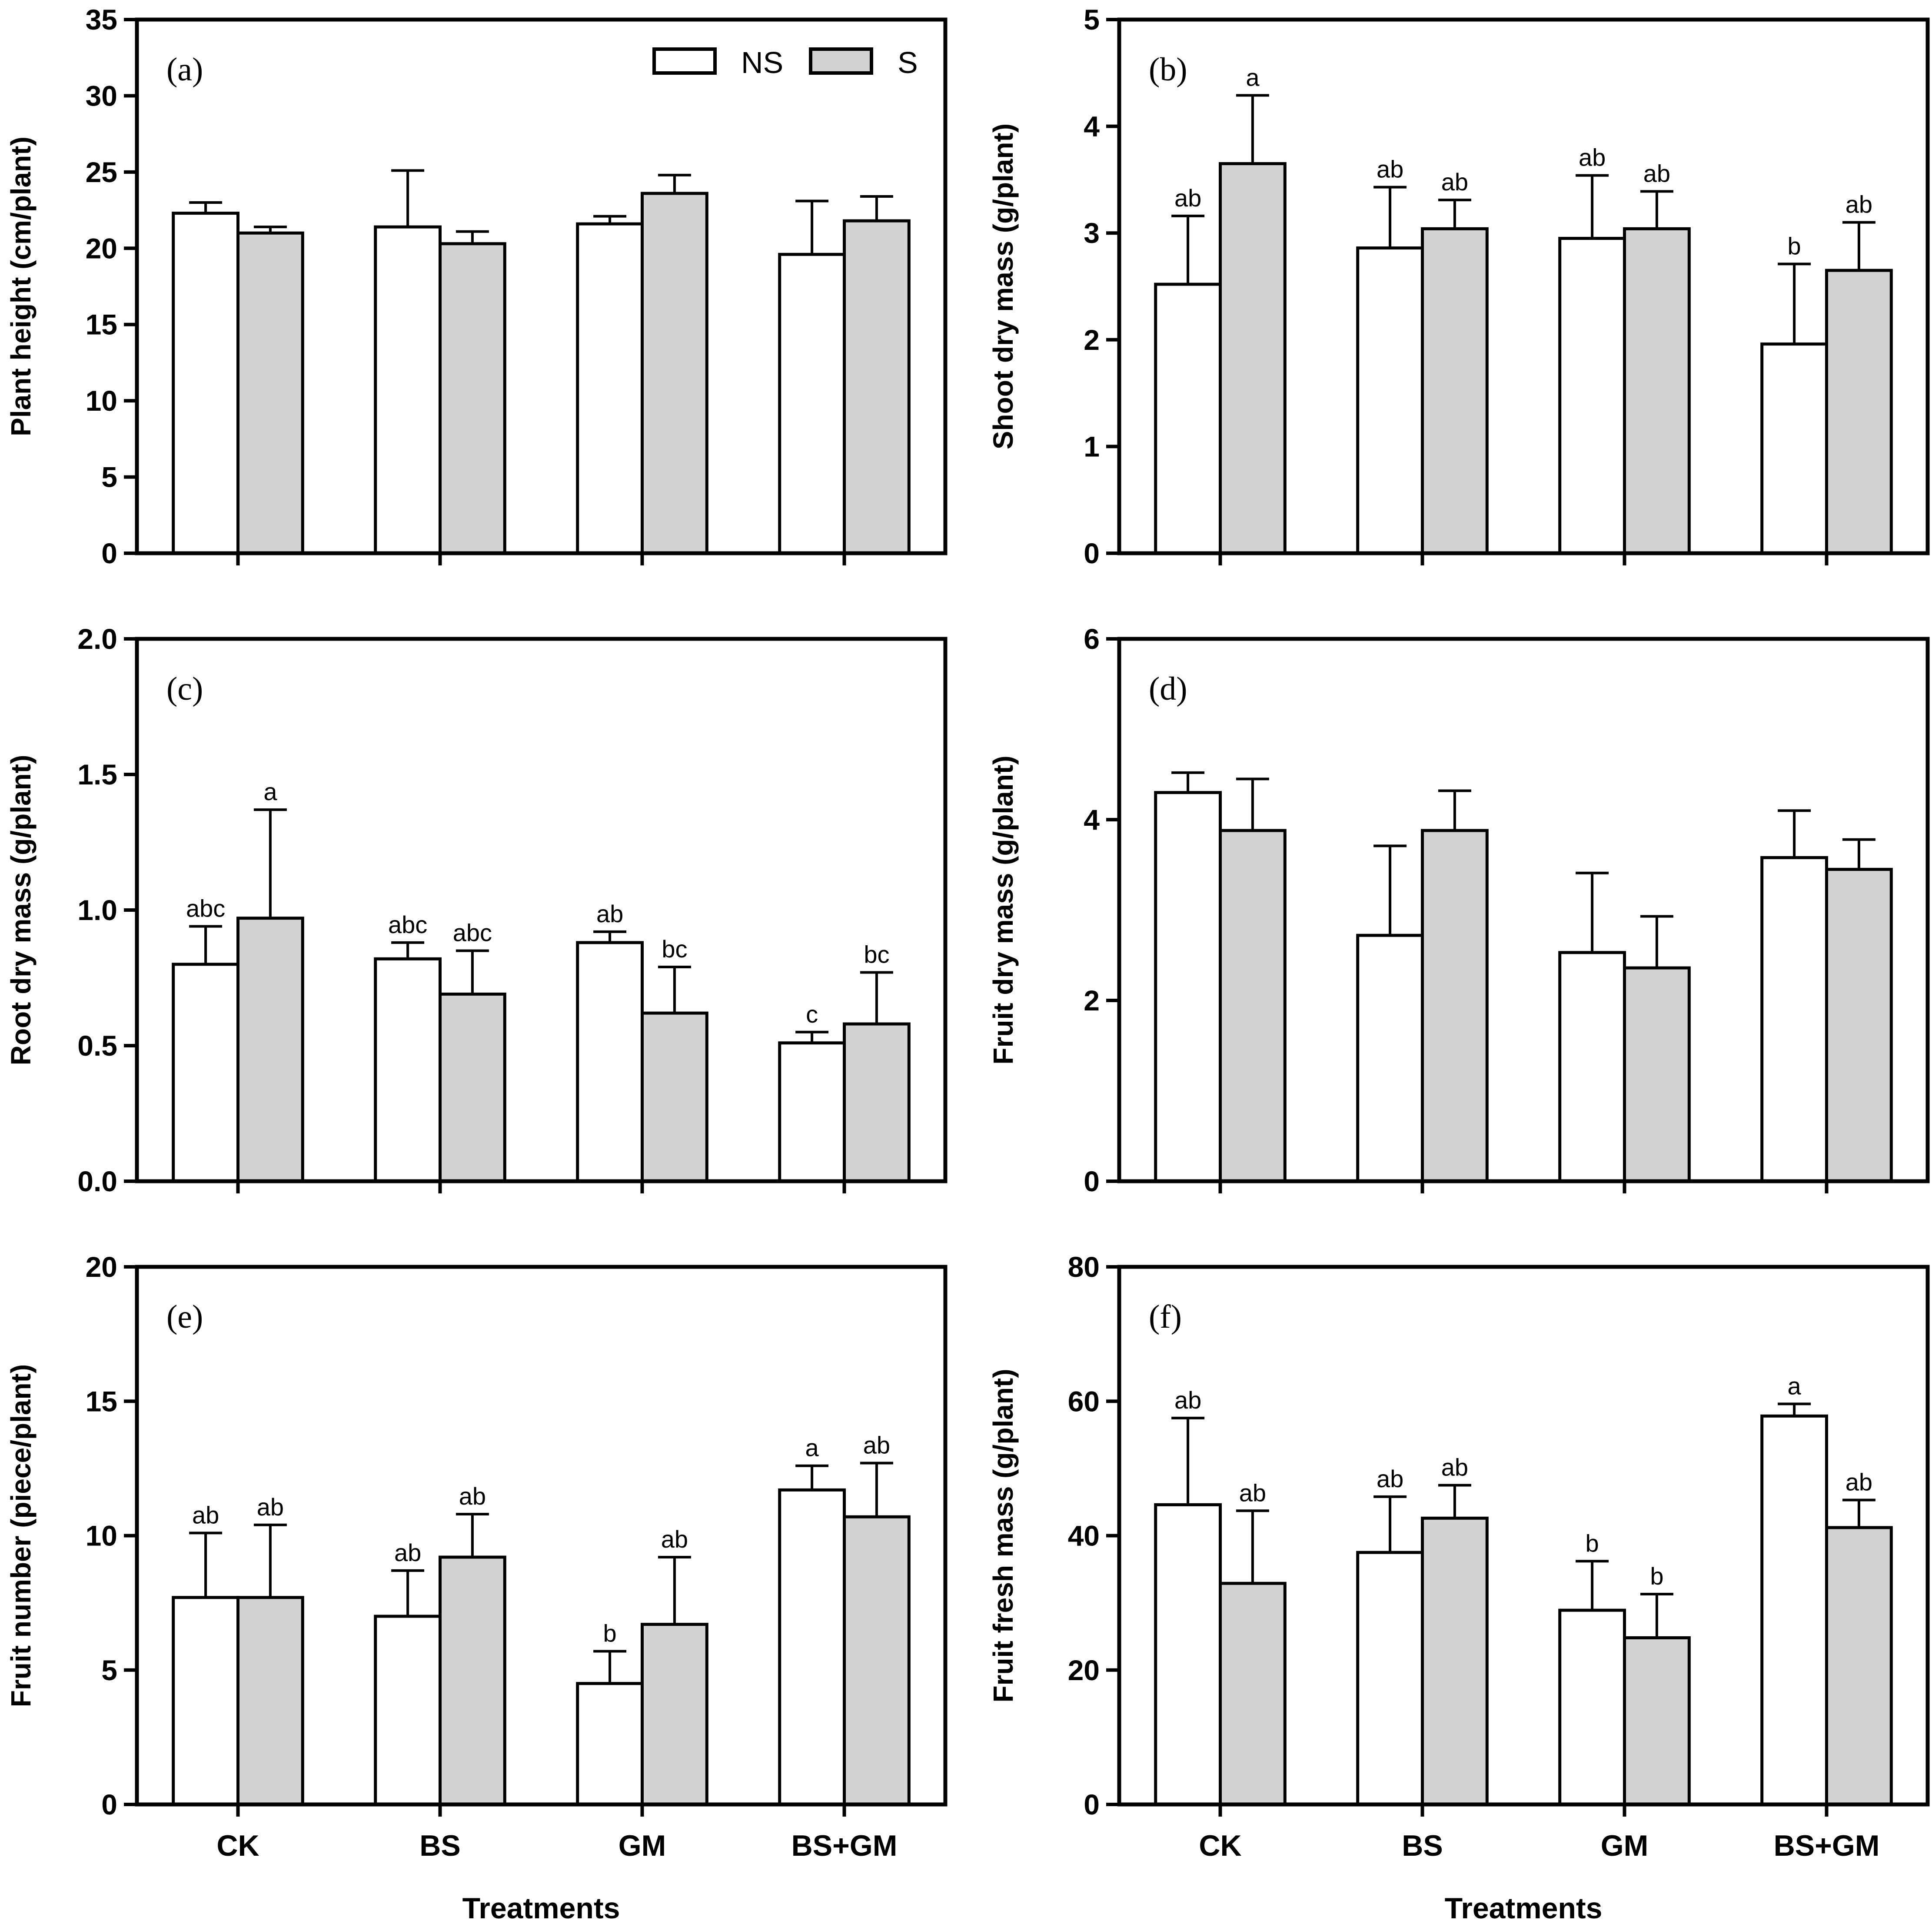 This screenshot has width=1932, height=1927. I want to click on panel-a-y-axis-title: Plant height (cm/plant), so click(21, 286).